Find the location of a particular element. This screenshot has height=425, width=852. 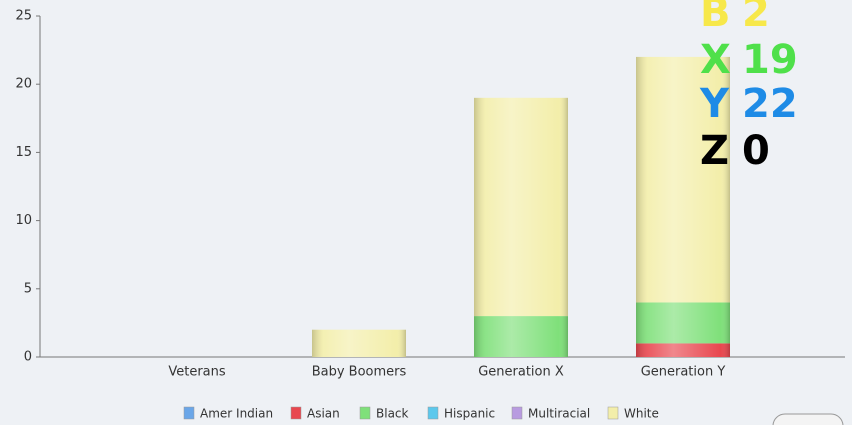

annotation-value: 2 is located at coordinates (756, 18).